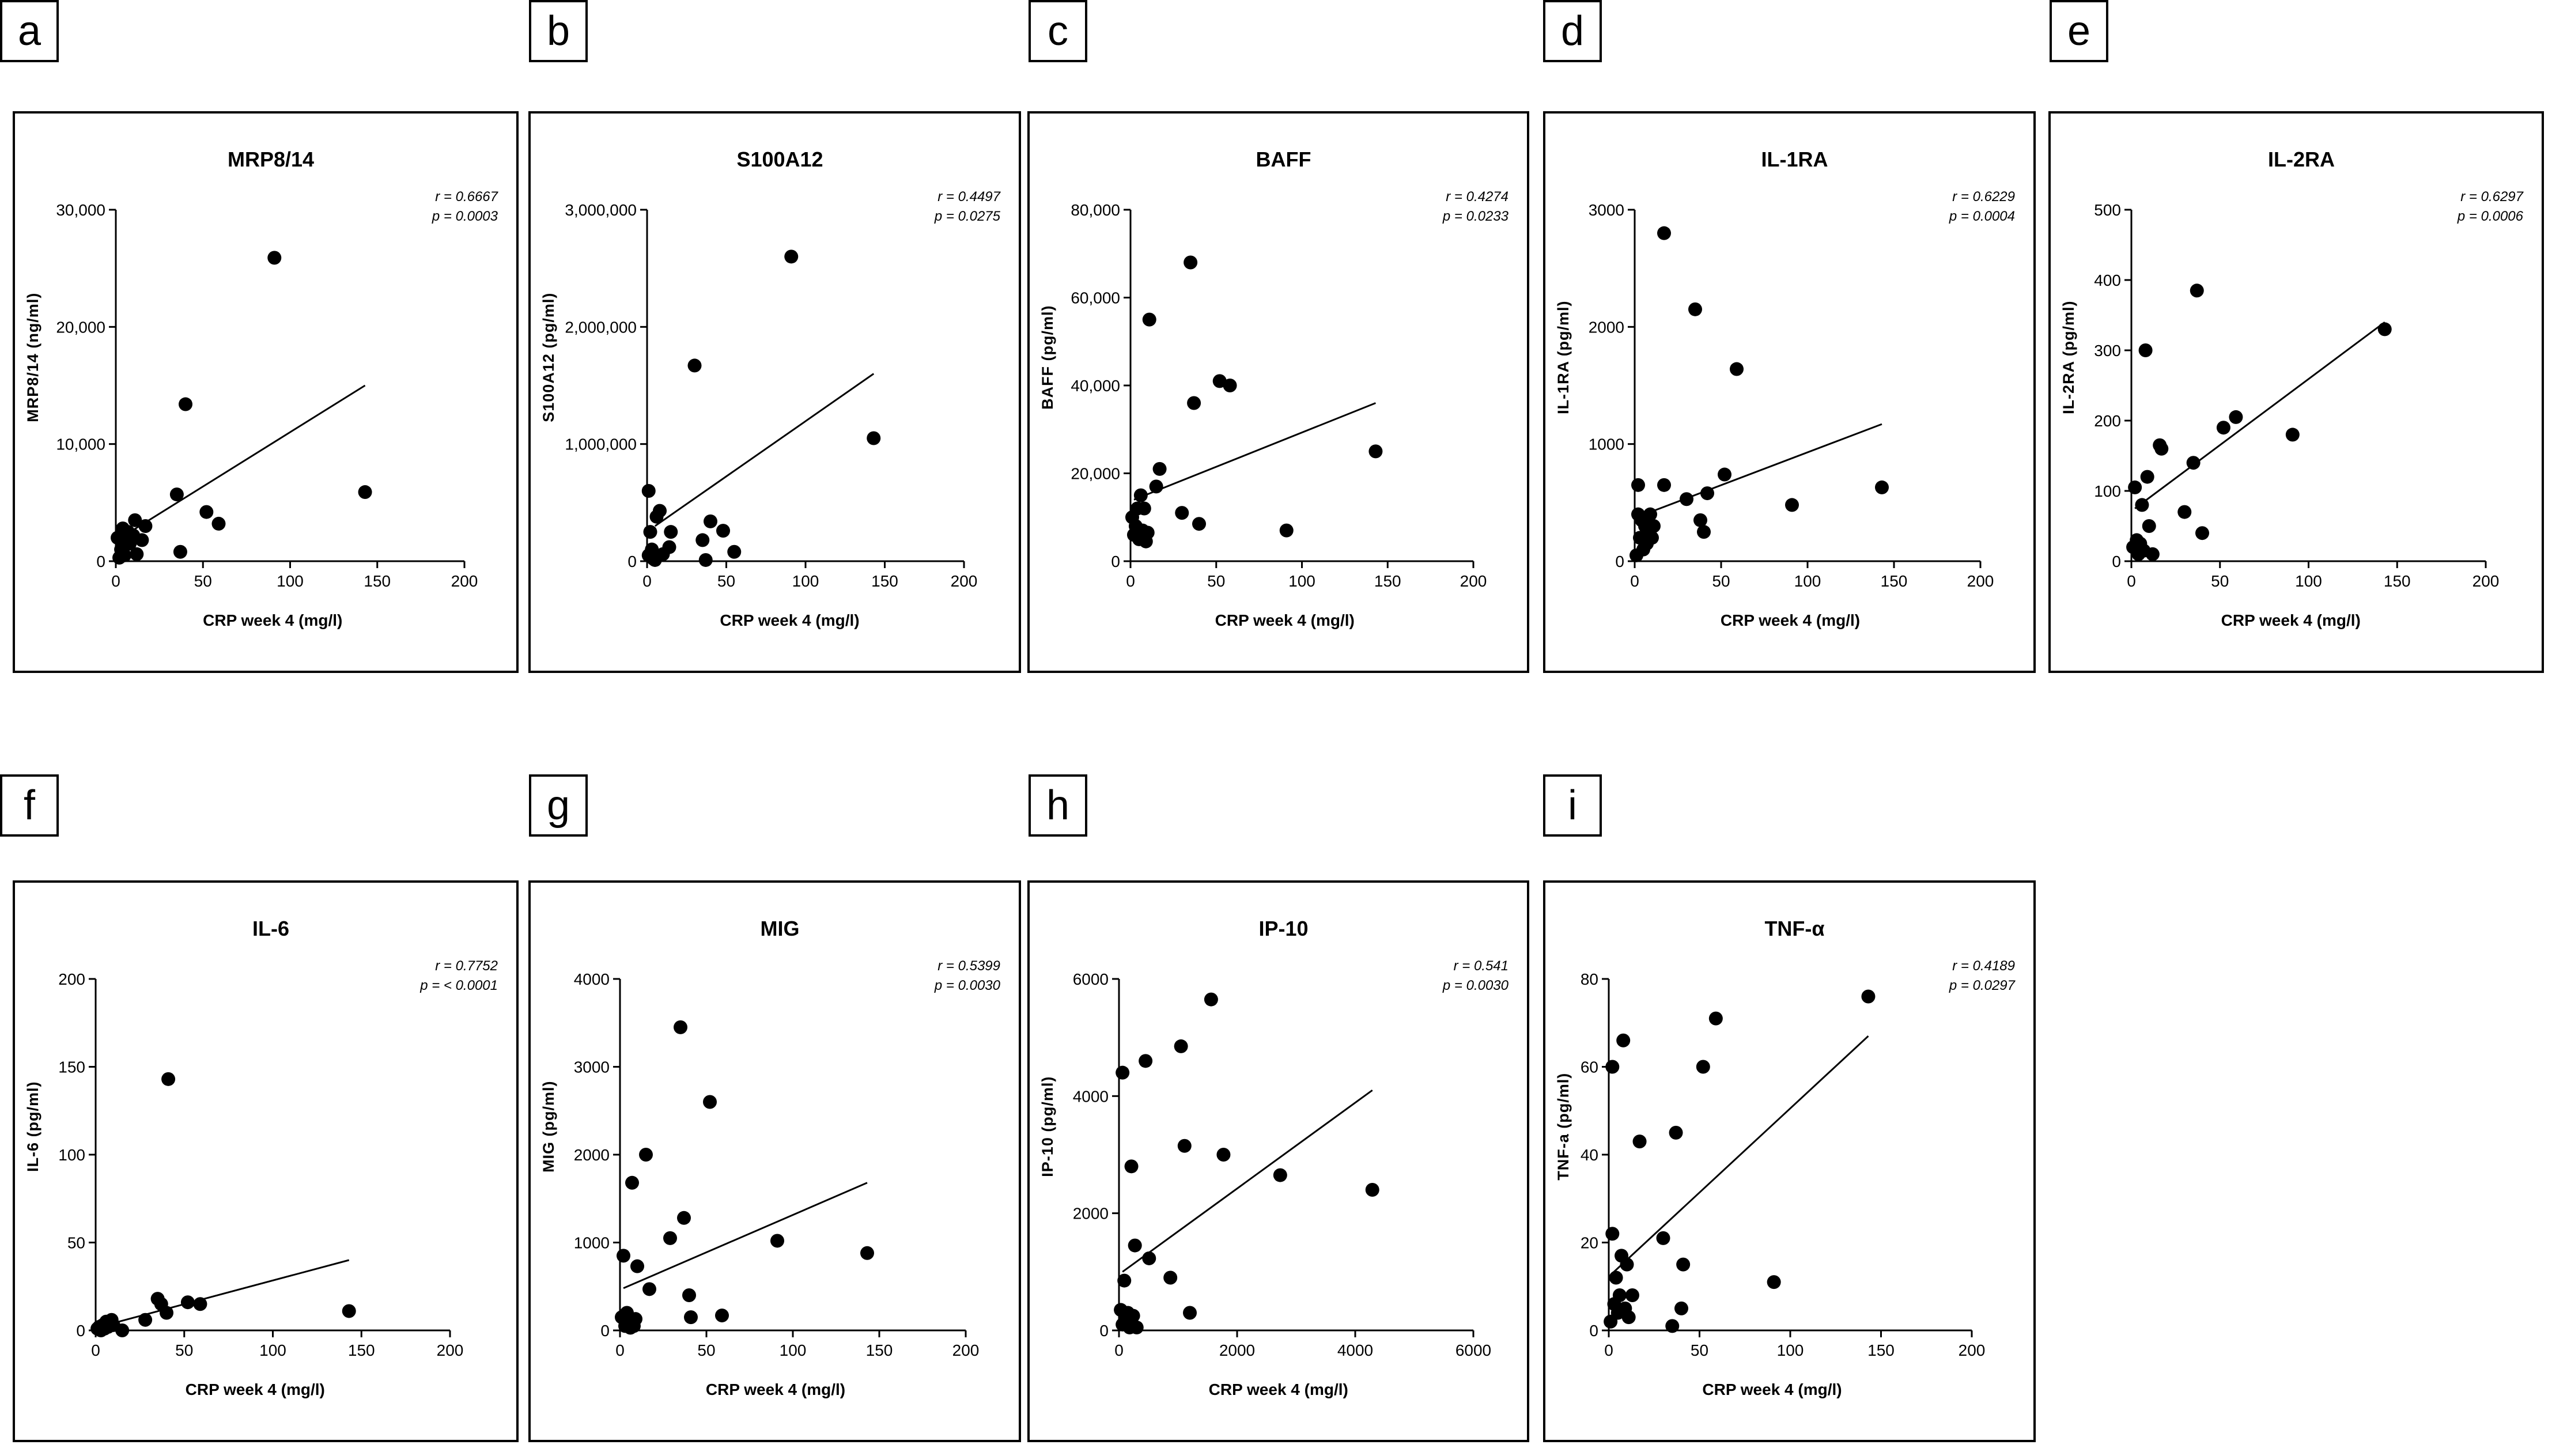 The width and height of the screenshot is (2552, 1456). What do you see at coordinates (1475, 217) in the screenshot?
I see `p-value: p = 0.0233` at bounding box center [1475, 217].